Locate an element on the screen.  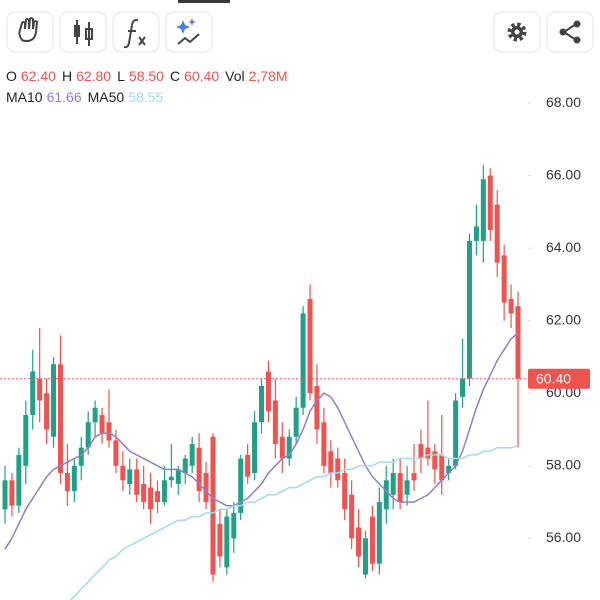
ma-value: 58.55 is located at coordinates (145, 97).